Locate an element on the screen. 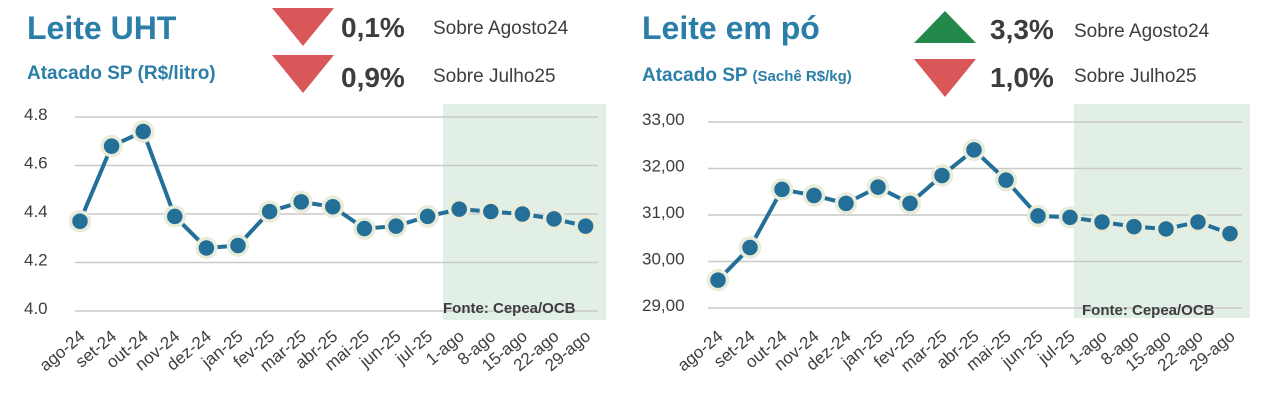 The height and width of the screenshot is (401, 1263). y-tick-label: 30,00 is located at coordinates (663, 259).